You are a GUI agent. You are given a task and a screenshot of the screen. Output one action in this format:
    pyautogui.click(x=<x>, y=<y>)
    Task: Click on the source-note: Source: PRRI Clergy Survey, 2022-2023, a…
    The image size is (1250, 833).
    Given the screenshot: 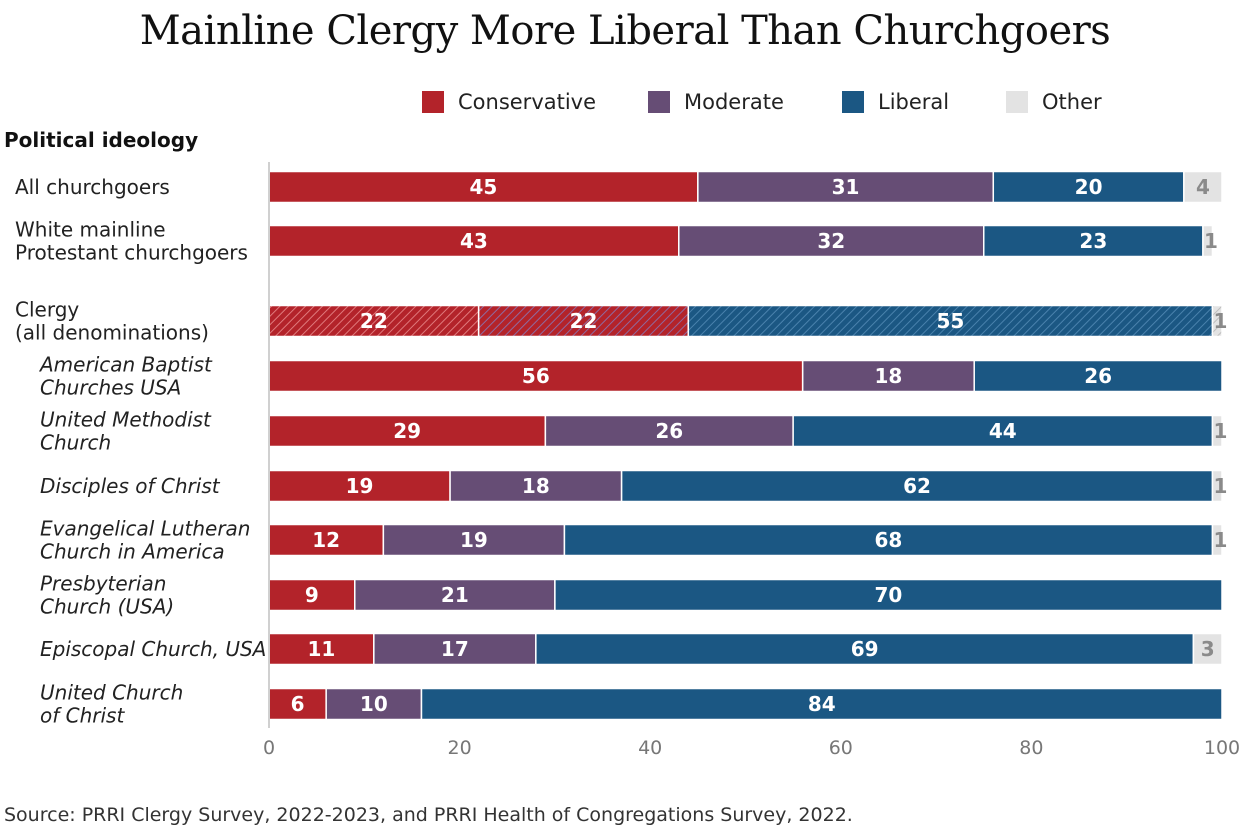 What is the action you would take?
    pyautogui.click(x=428, y=815)
    